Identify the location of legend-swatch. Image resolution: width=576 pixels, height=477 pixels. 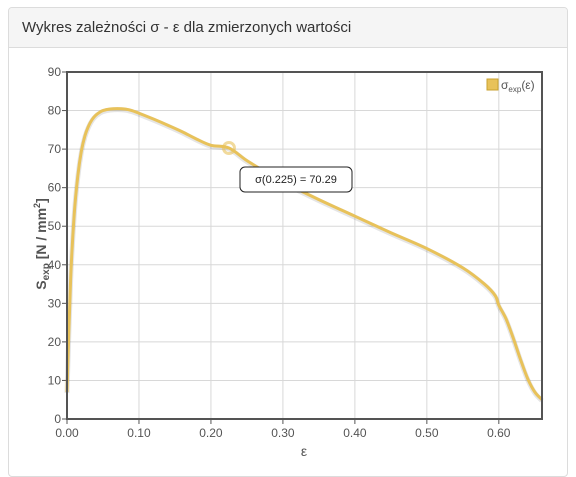
(492, 84).